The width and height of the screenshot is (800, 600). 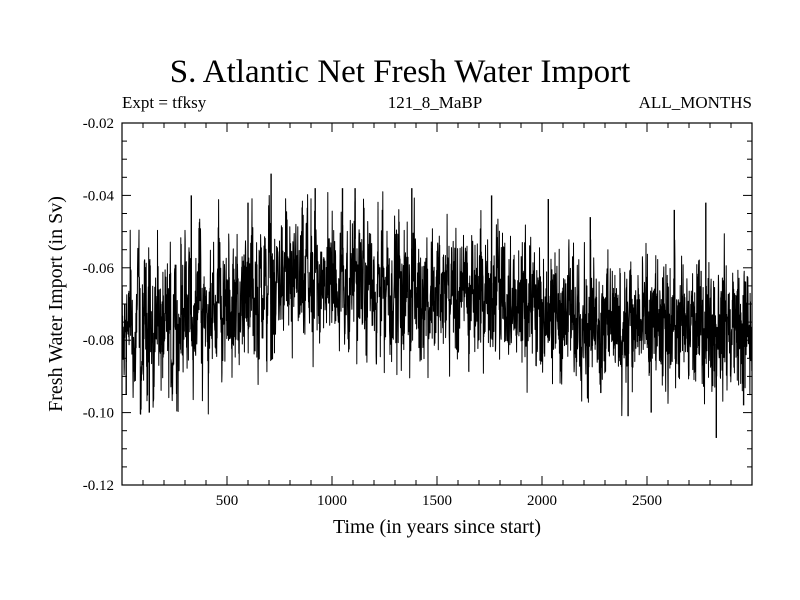 I want to click on y-tick-label: -0.08, so click(x=98, y=341).